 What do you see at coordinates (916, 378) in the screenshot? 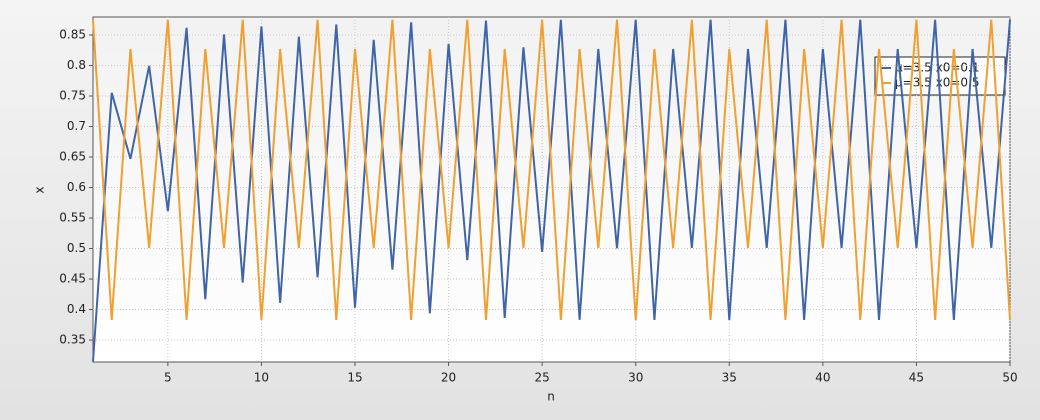
I see `x-tick-label: 45` at bounding box center [916, 378].